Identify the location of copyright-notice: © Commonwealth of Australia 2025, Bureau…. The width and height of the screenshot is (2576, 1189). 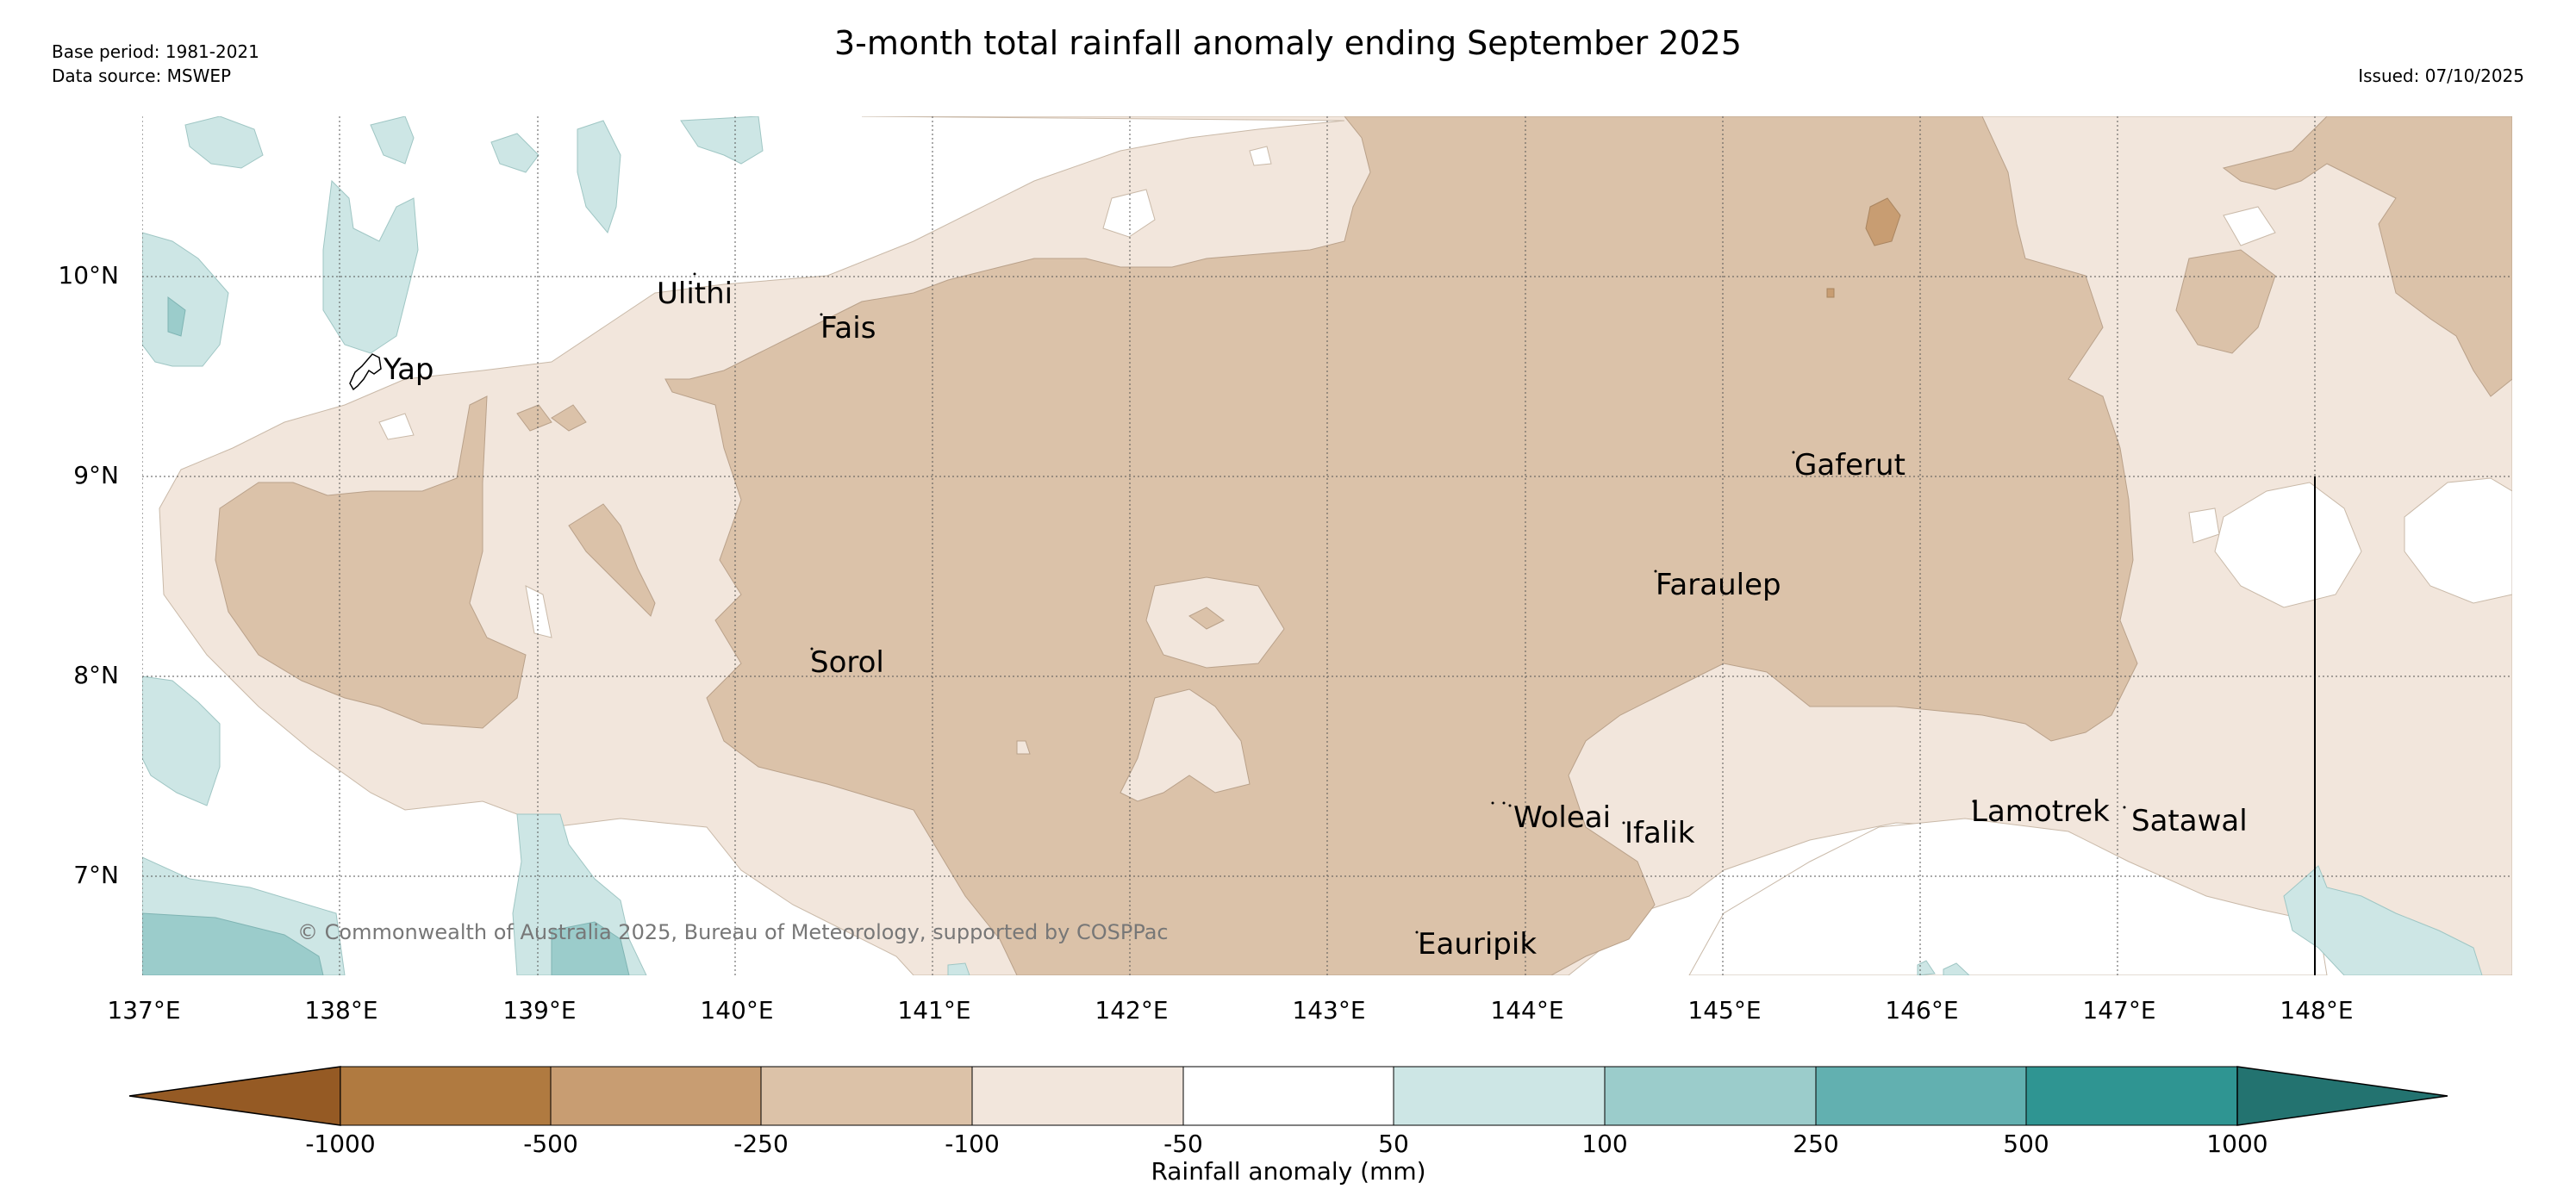
(733, 932).